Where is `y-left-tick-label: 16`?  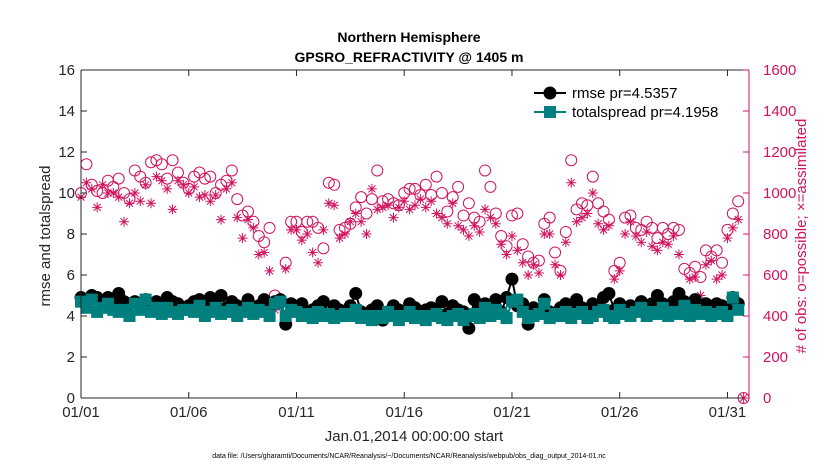
y-left-tick-label: 16 is located at coordinates (66, 70).